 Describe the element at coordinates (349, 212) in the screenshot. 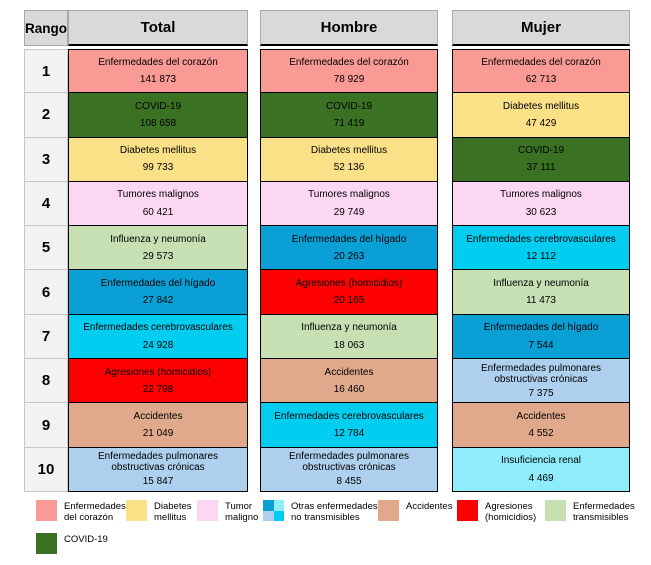

I see `death-count: 29 749` at that location.